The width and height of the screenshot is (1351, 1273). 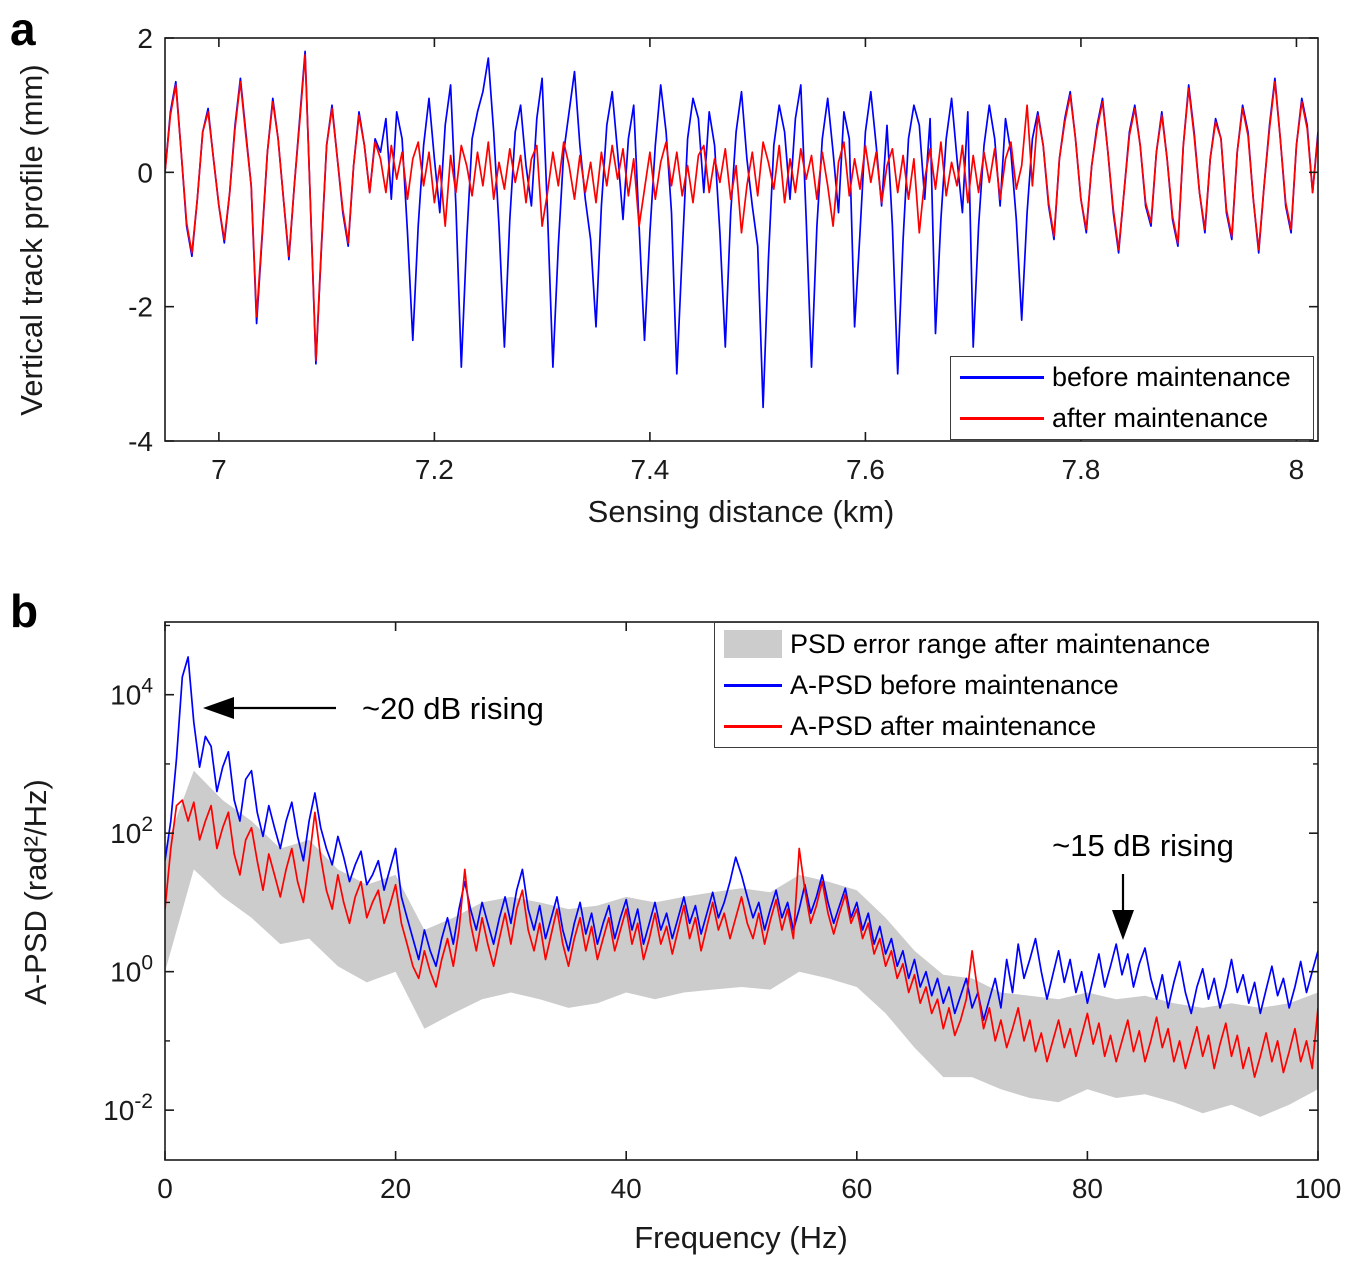 What do you see at coordinates (1000, 643) in the screenshot?
I see `legend-label: PSD error range after maintenance` at bounding box center [1000, 643].